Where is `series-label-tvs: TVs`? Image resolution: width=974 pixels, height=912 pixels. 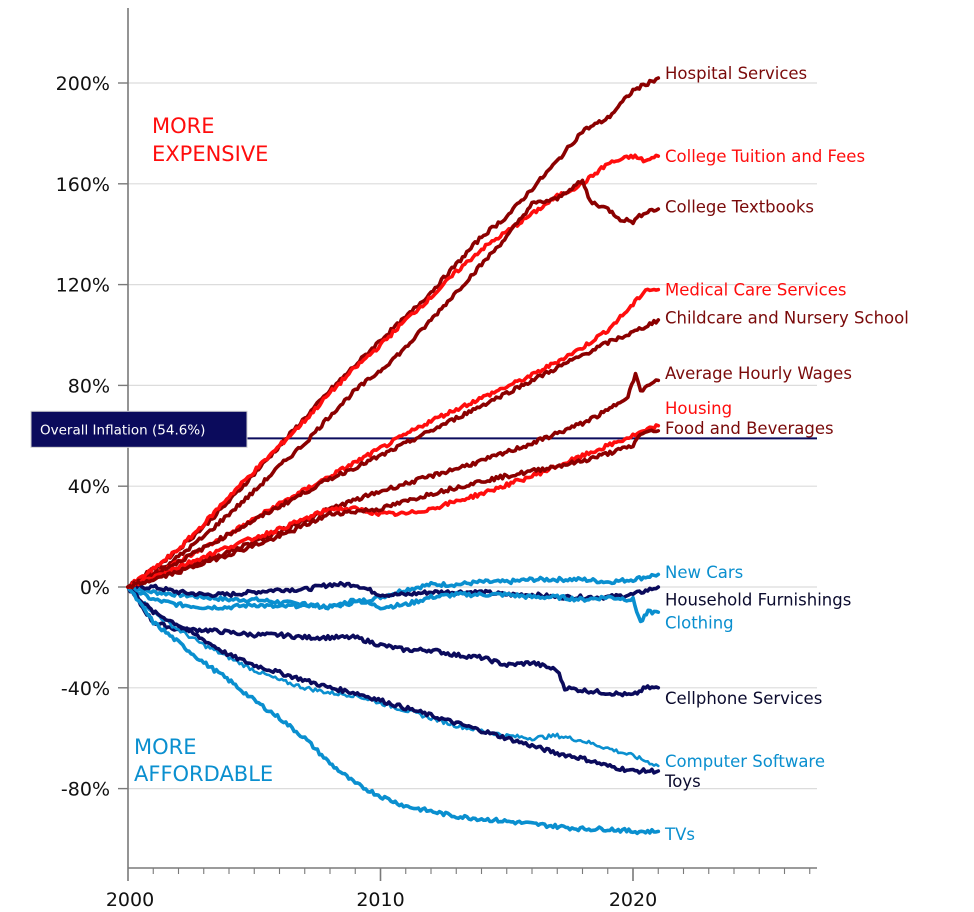 series-label-tvs: TVs is located at coordinates (679, 834).